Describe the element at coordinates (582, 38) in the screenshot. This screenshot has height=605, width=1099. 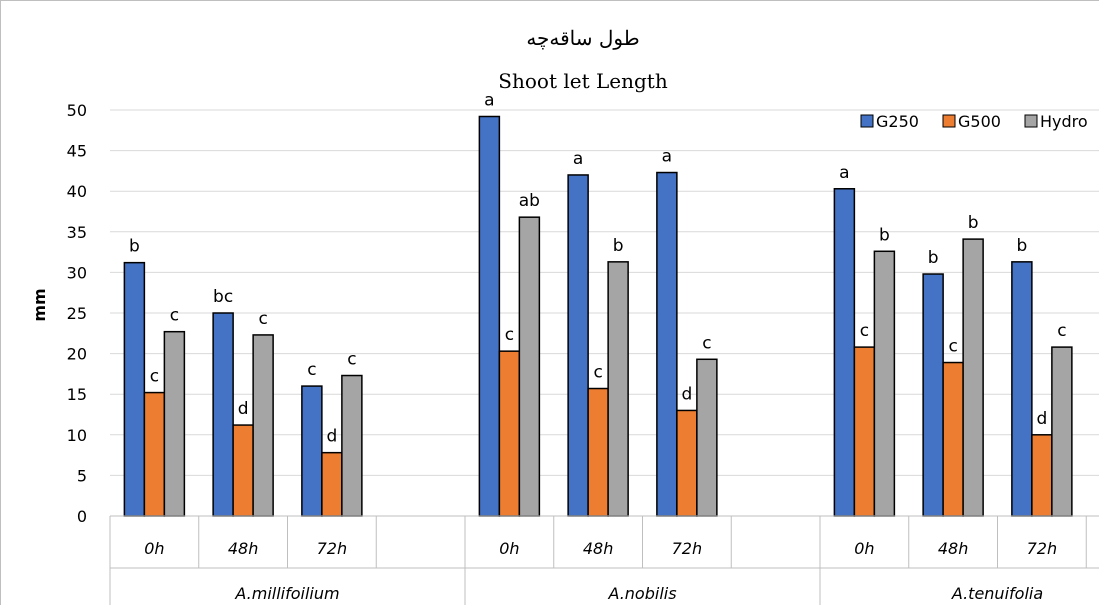
I see `chart-subtitle: طول ساقه‌چه` at that location.